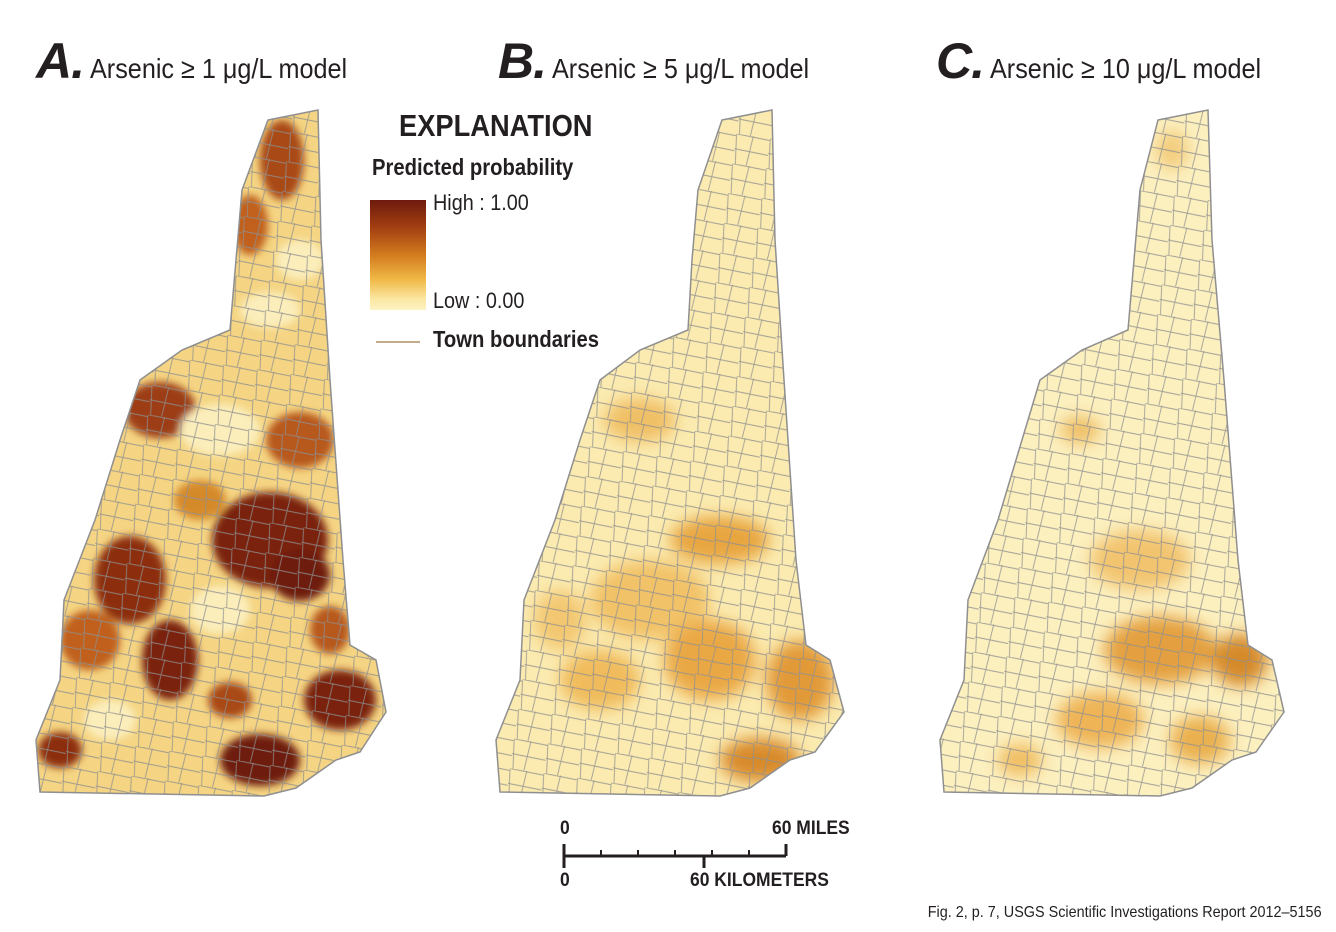 Image resolution: width=1336 pixels, height=932 pixels. I want to click on legend-boundary-label: Town boundaries, so click(516, 339).